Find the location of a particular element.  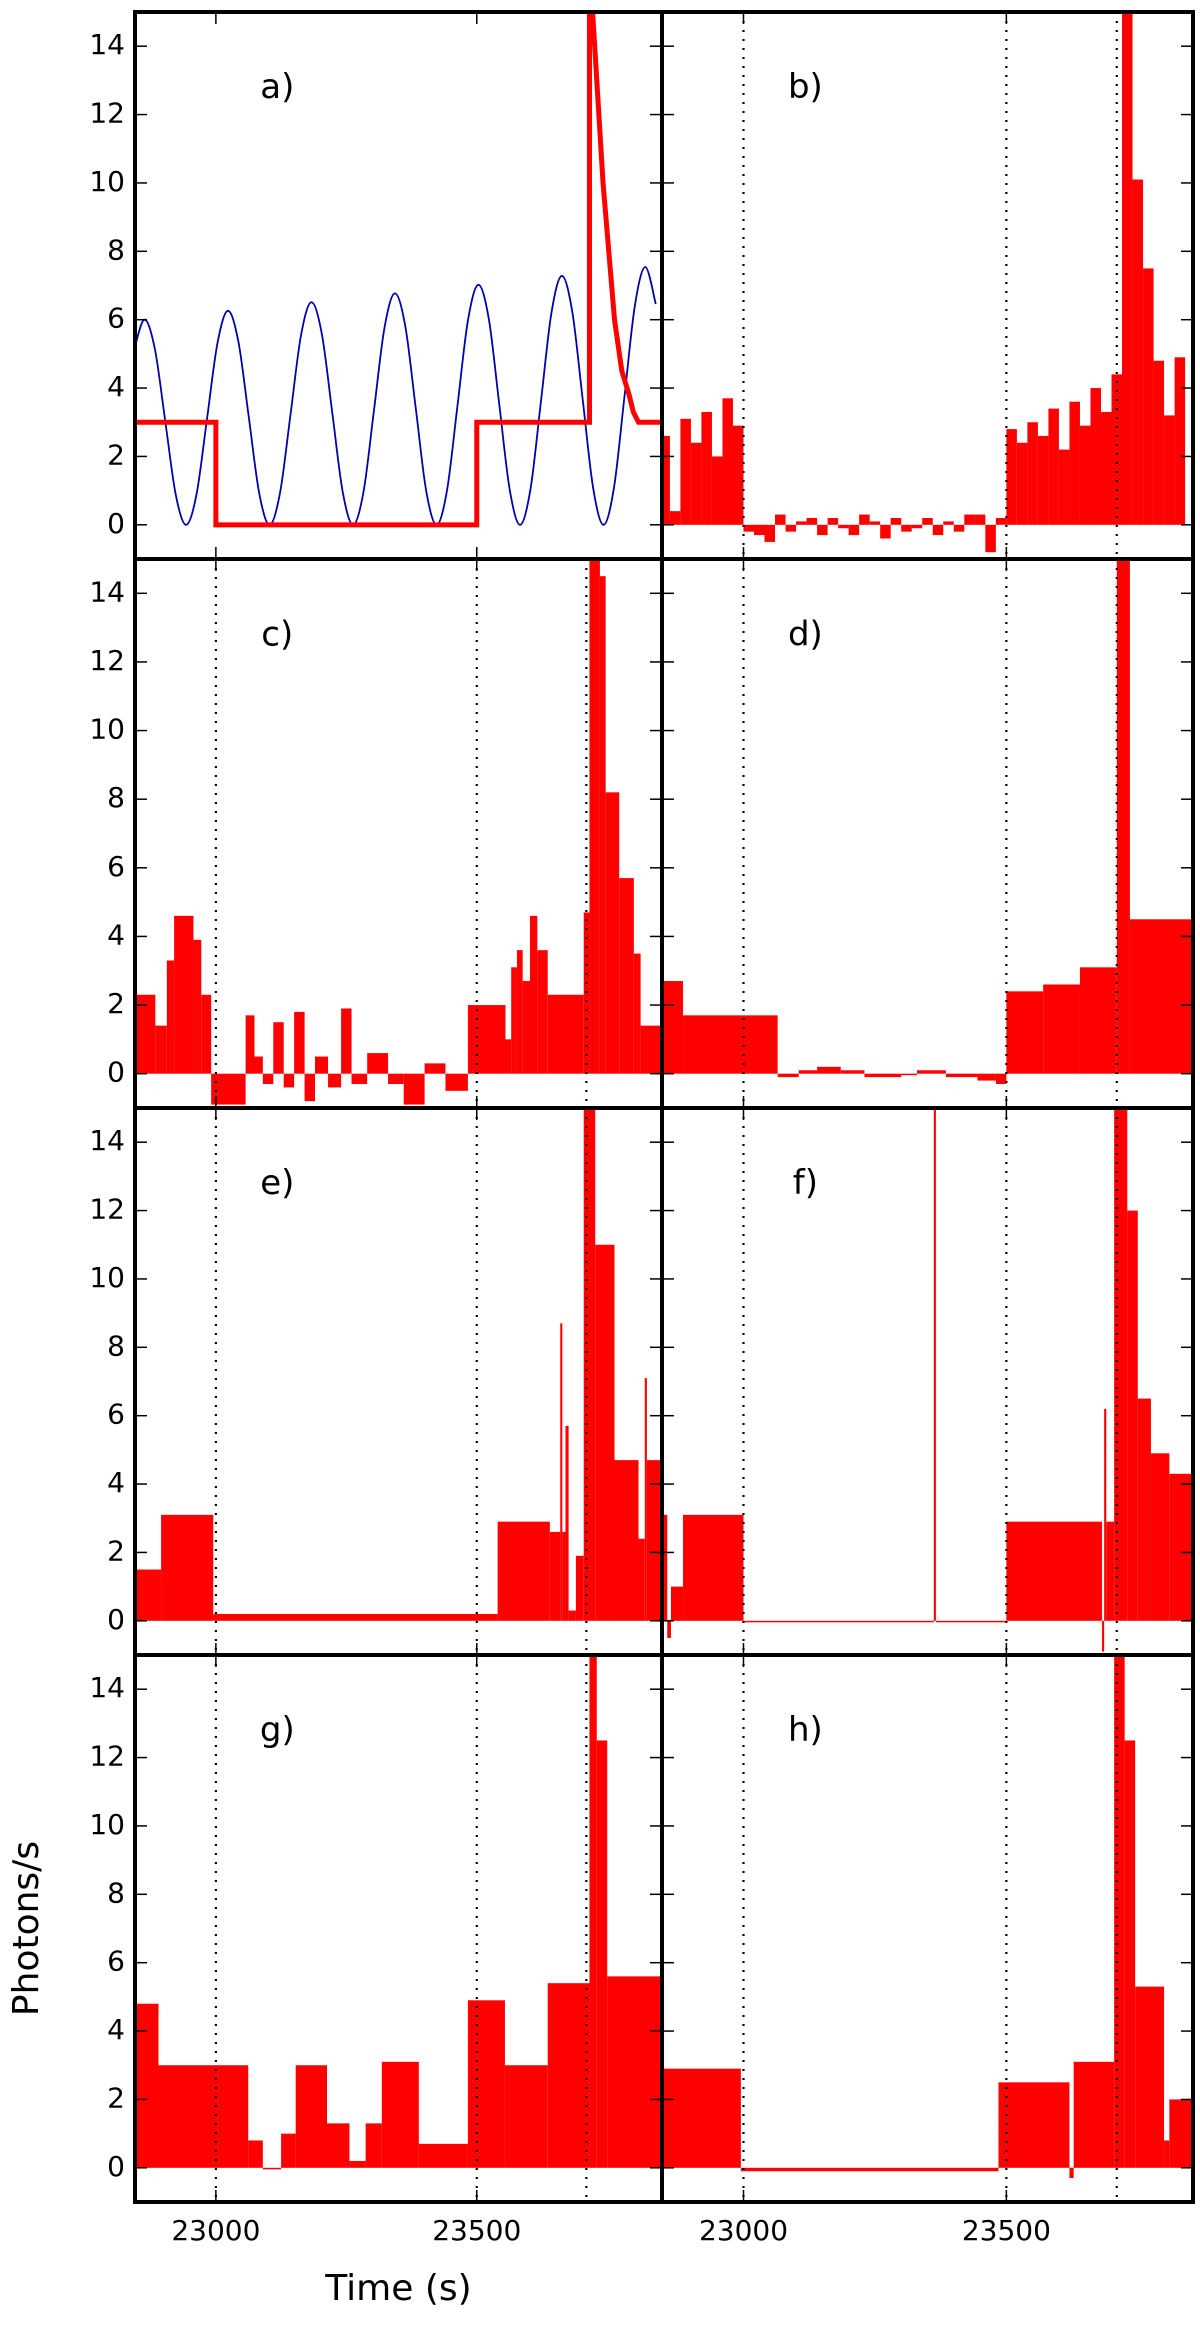

frame is located at coordinates (927, 1928).